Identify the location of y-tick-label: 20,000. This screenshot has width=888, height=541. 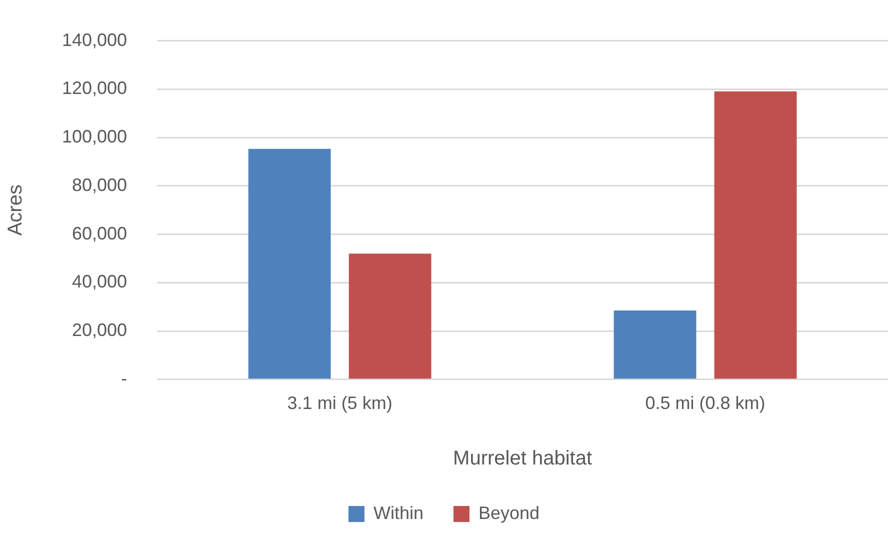
(100, 330).